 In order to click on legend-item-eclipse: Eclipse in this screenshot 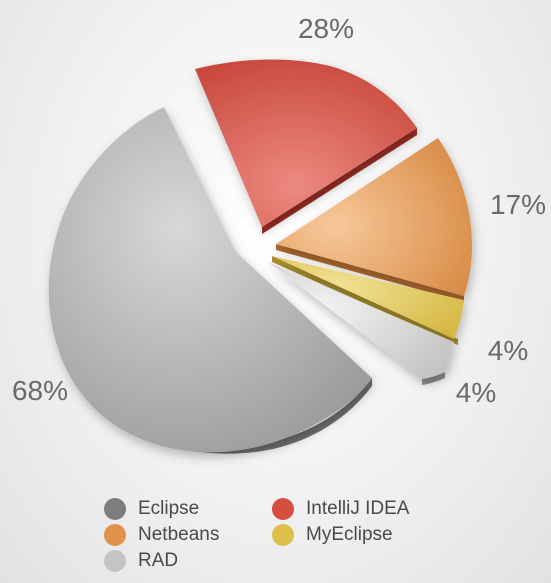, I will do `click(151, 509)`.